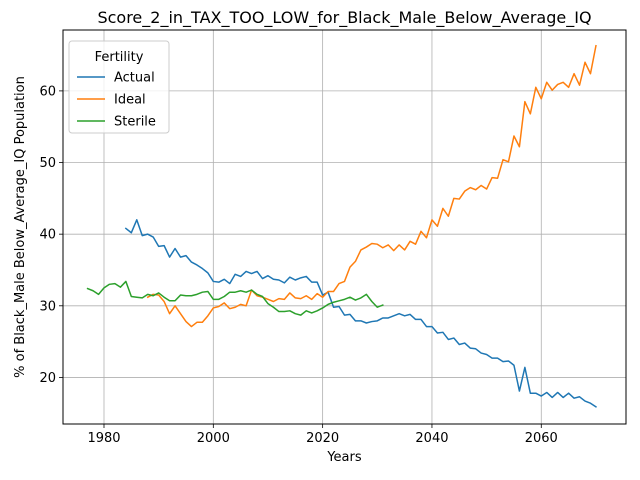  What do you see at coordinates (431, 438) in the screenshot?
I see `x-tick-label: 2040` at bounding box center [431, 438].